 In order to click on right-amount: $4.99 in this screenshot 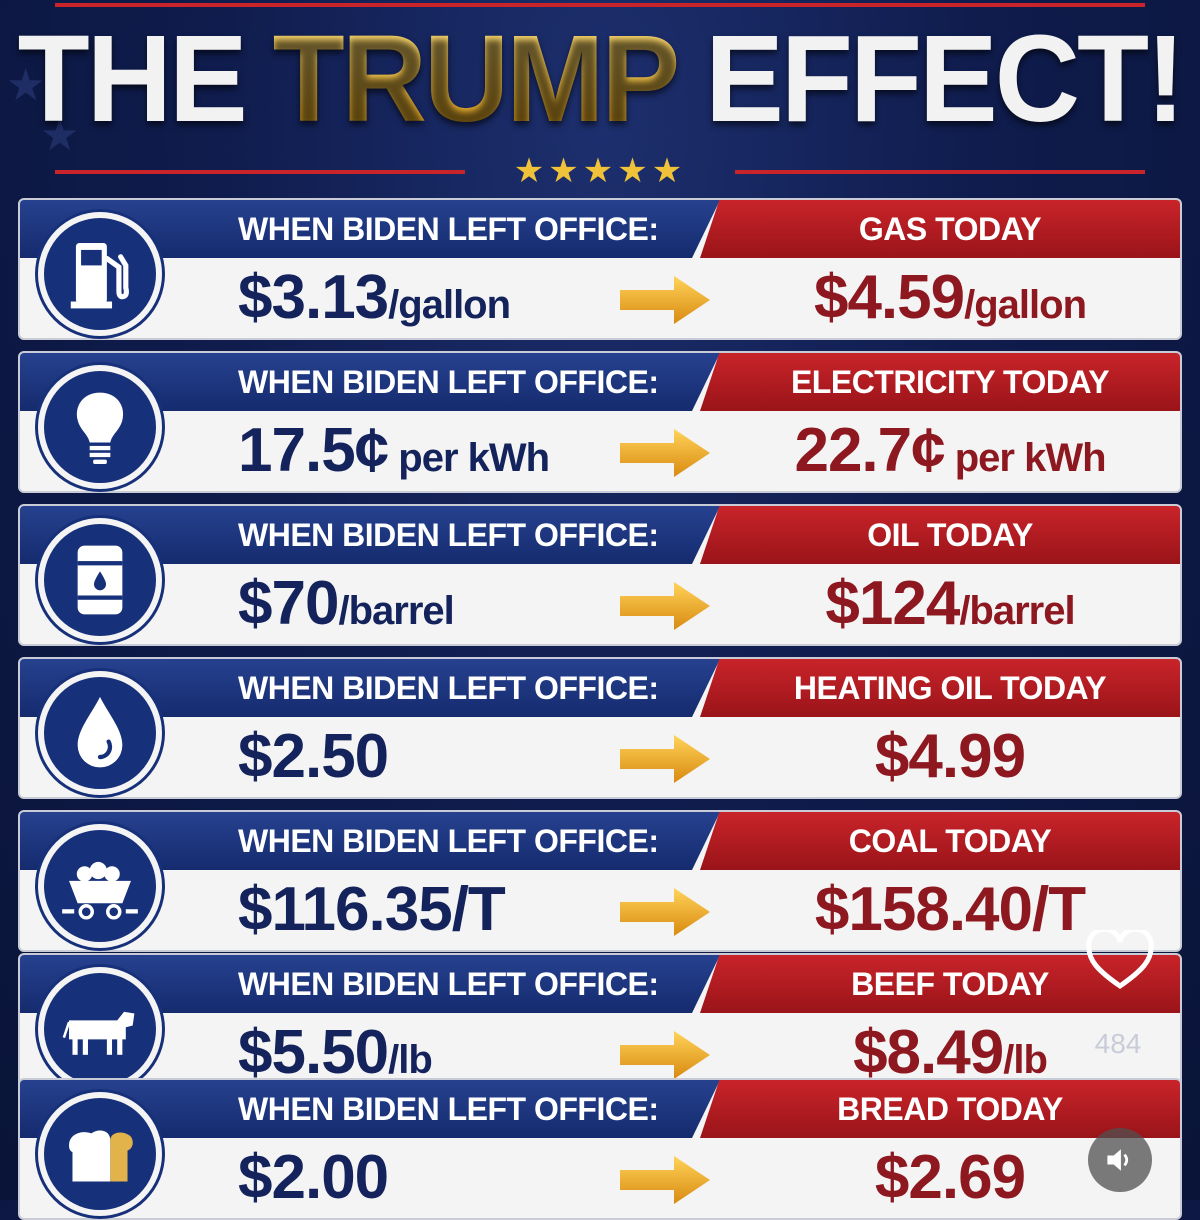, I will do `click(950, 756)`.